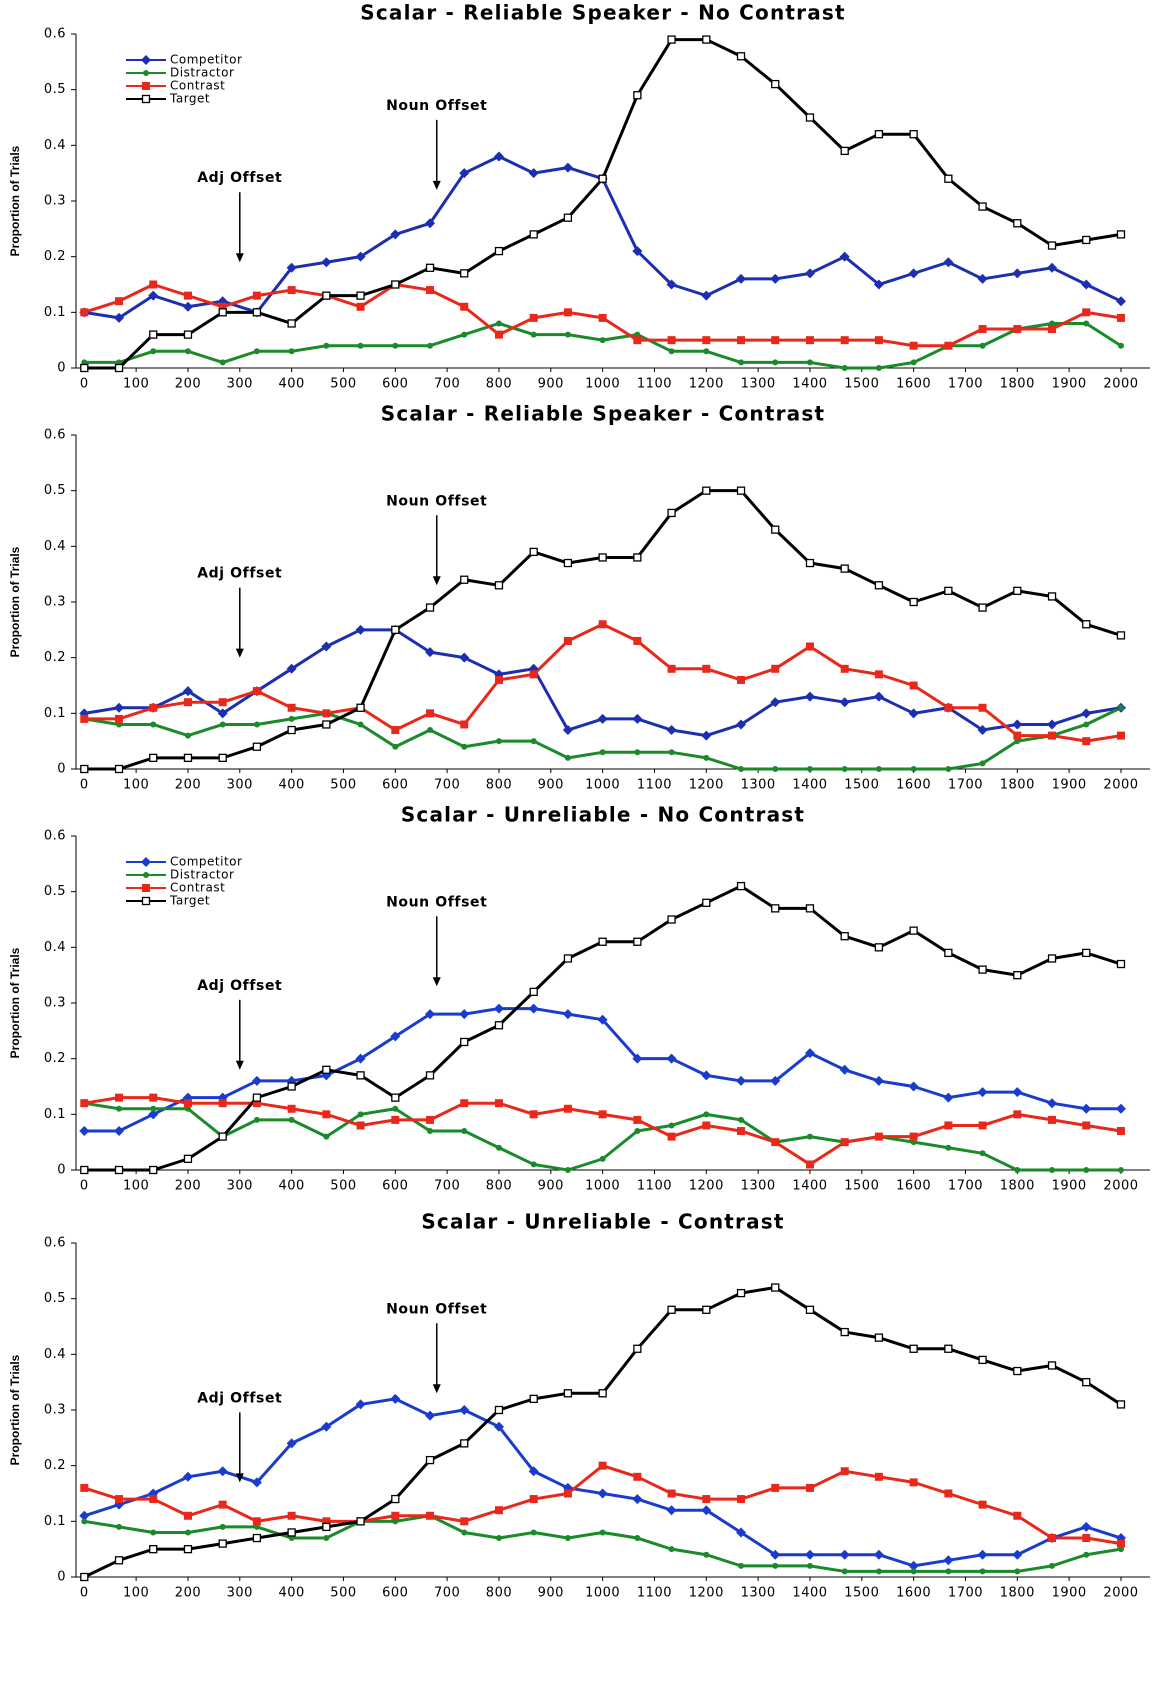  I want to click on x-tick-label: 300, so click(240, 785).